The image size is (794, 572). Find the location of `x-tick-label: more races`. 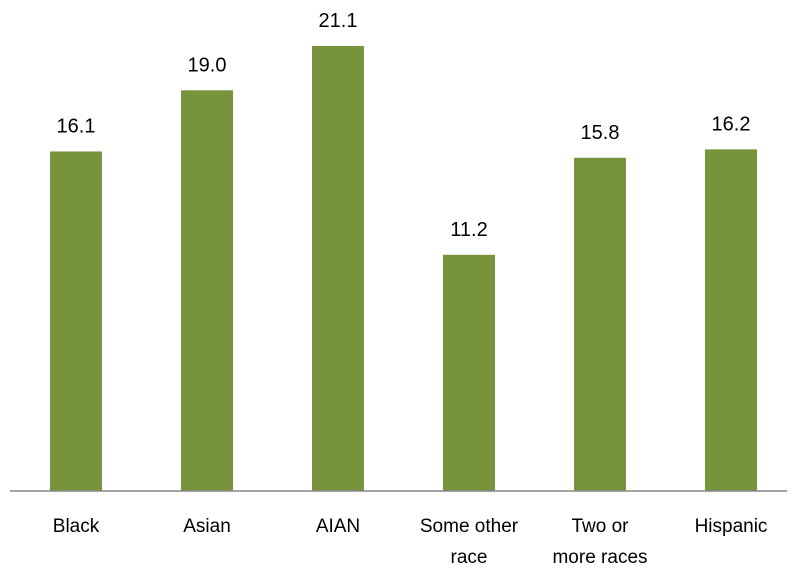

x-tick-label: more races is located at coordinates (599, 557).